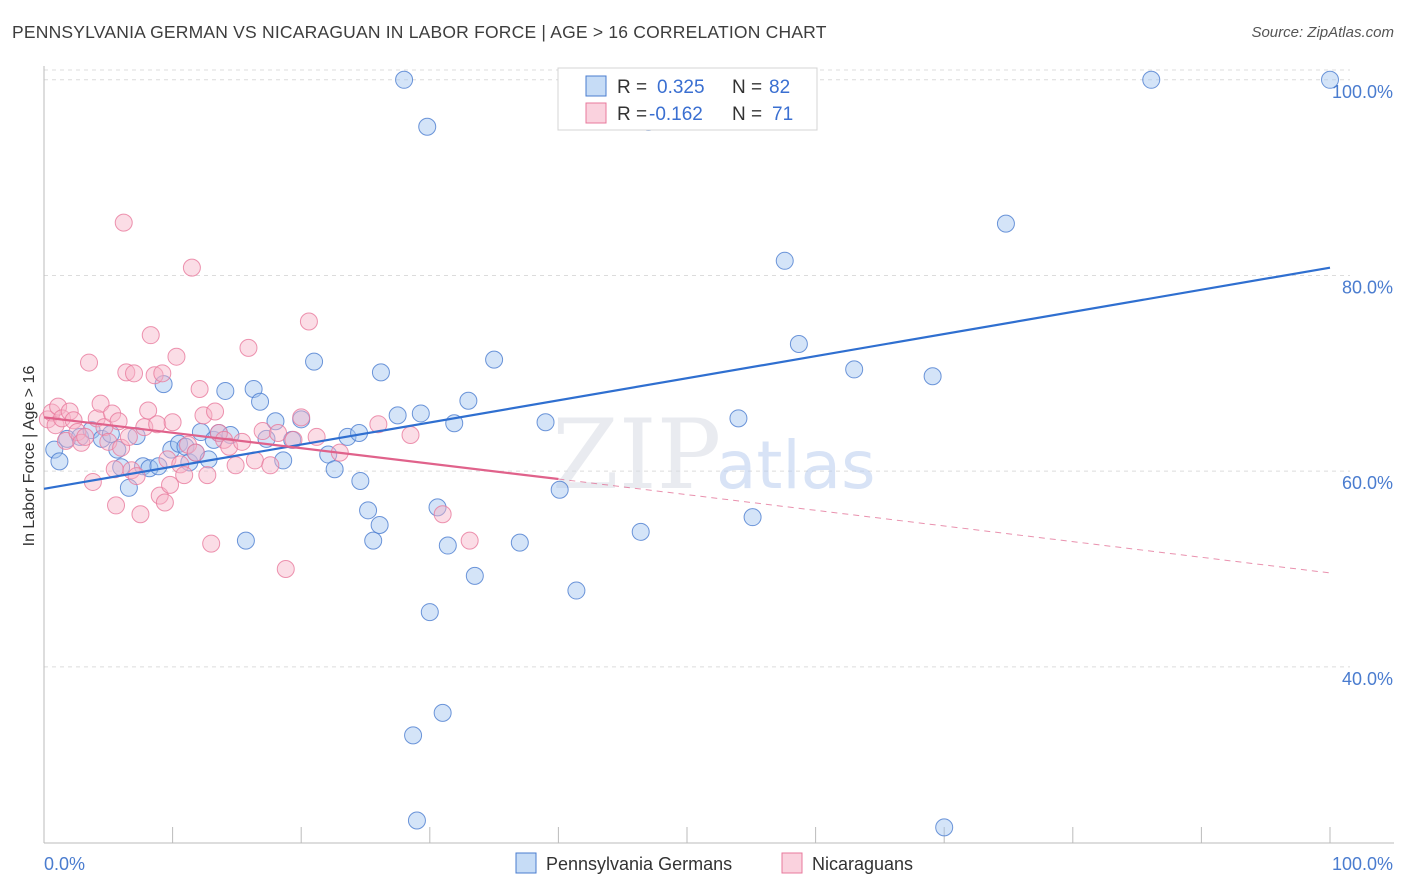 The width and height of the screenshot is (1406, 892). I want to click on legend-r-label-2: R =, so click(632, 114).